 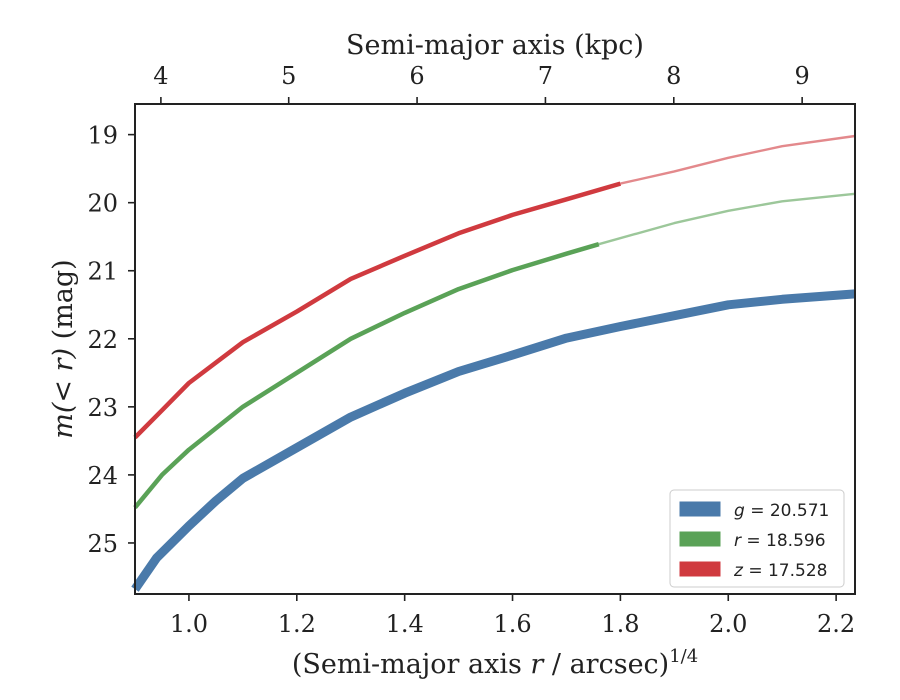 What do you see at coordinates (620, 624) in the screenshot?
I see `x-tick-label: 1.8` at bounding box center [620, 624].